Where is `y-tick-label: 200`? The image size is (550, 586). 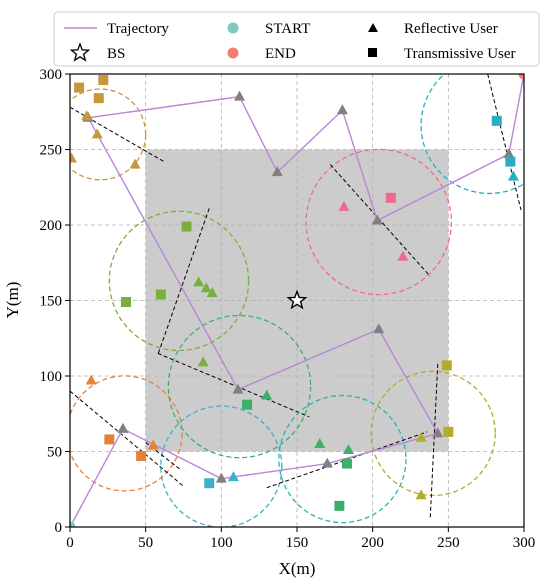 y-tick-label: 200 is located at coordinates (51, 226).